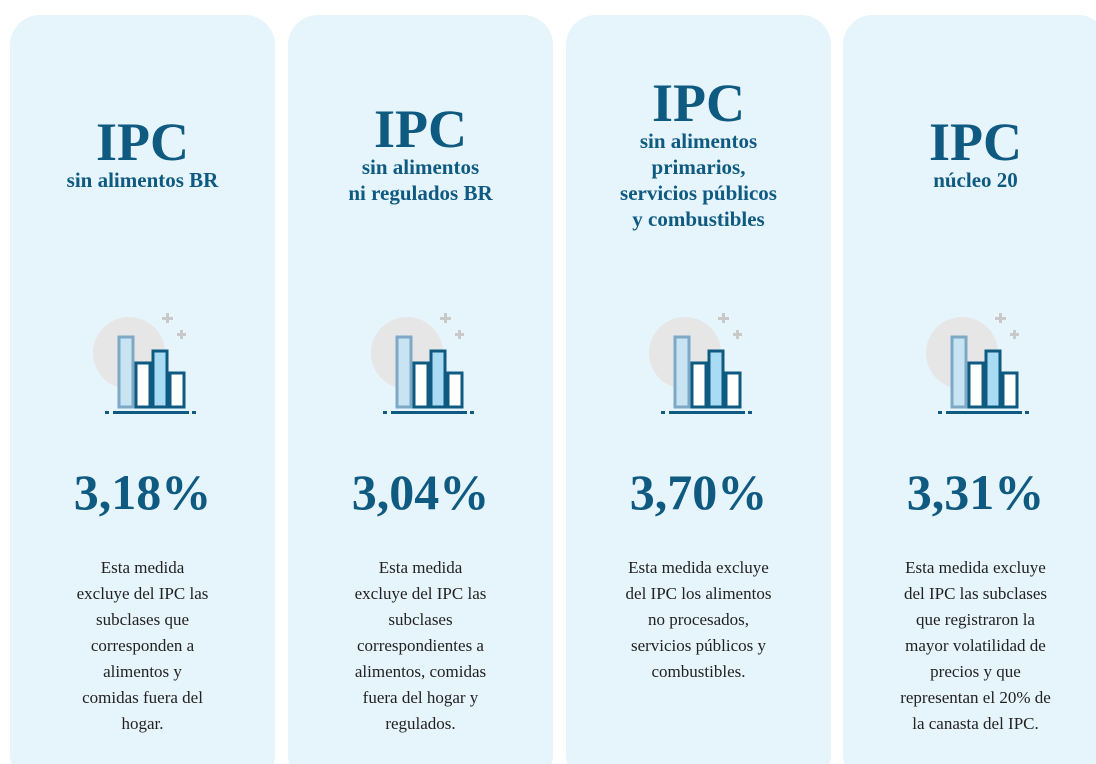  Describe the element at coordinates (975, 671) in the screenshot. I see `description-line: precios y que` at that location.